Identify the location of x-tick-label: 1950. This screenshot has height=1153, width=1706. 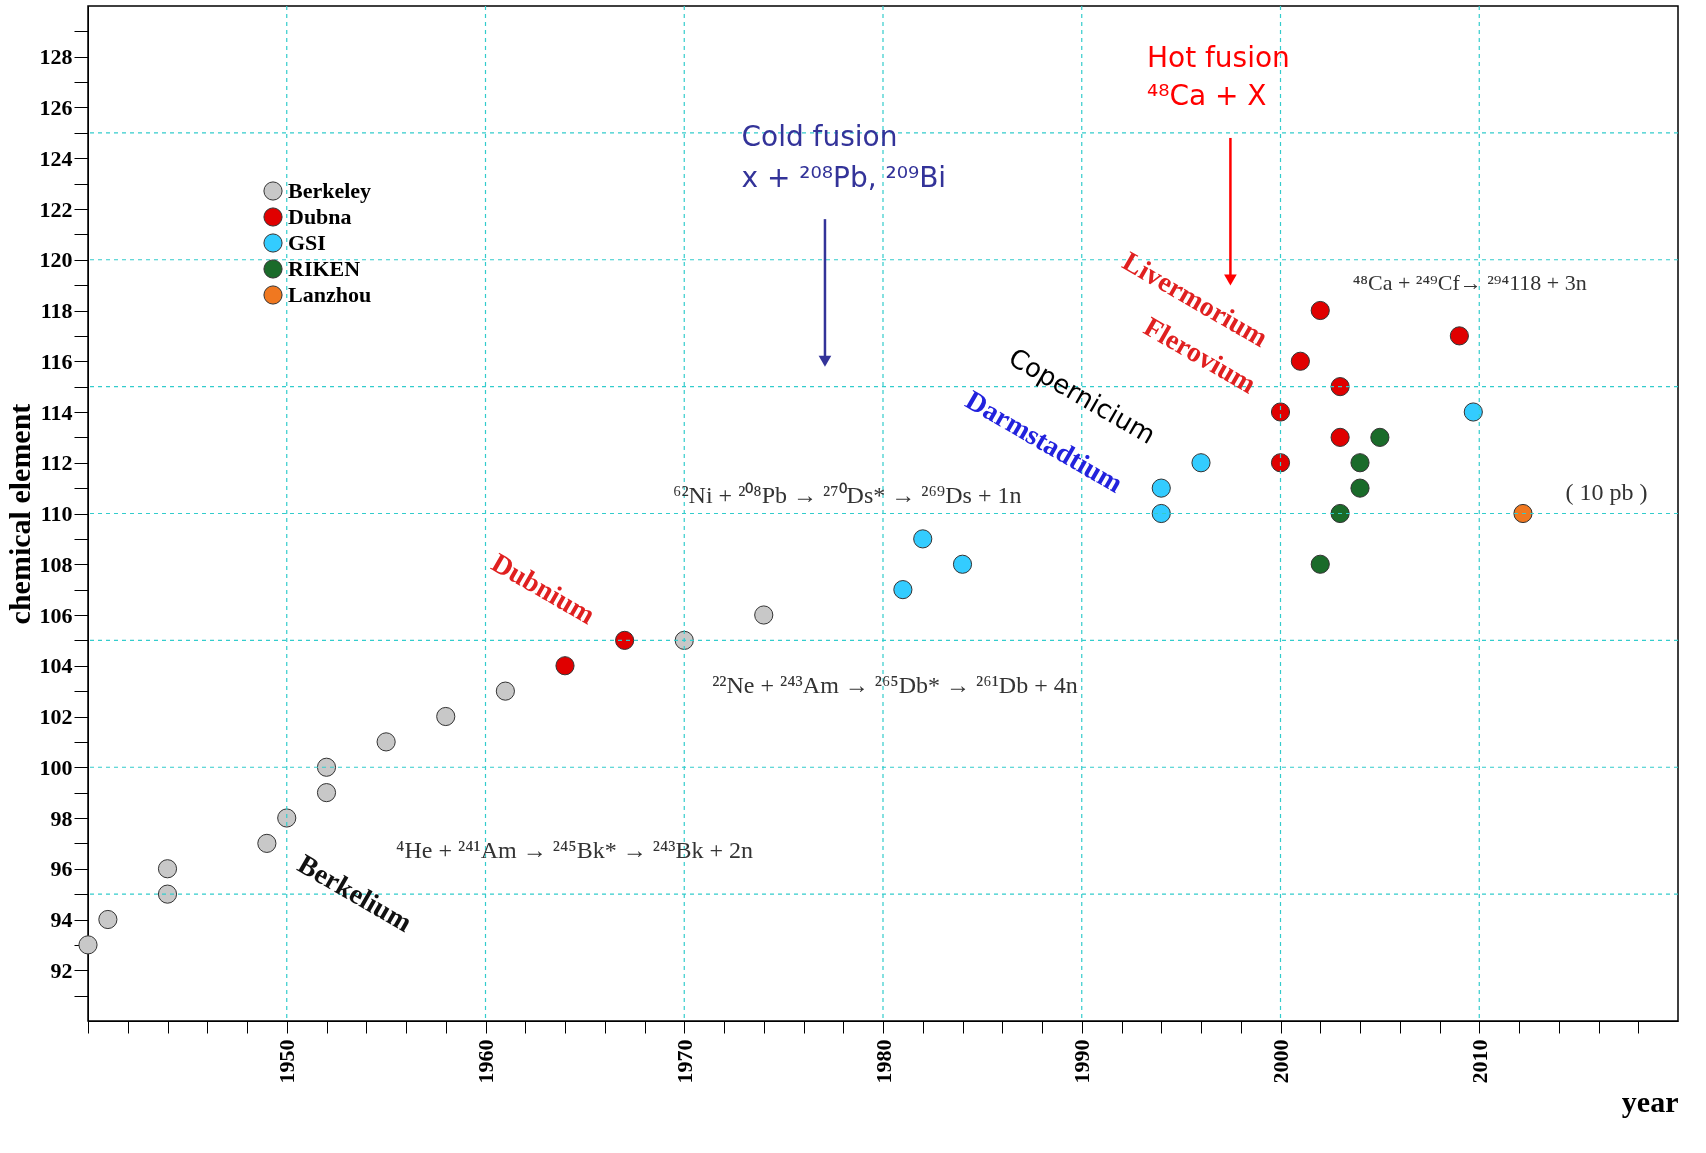
(287, 1061).